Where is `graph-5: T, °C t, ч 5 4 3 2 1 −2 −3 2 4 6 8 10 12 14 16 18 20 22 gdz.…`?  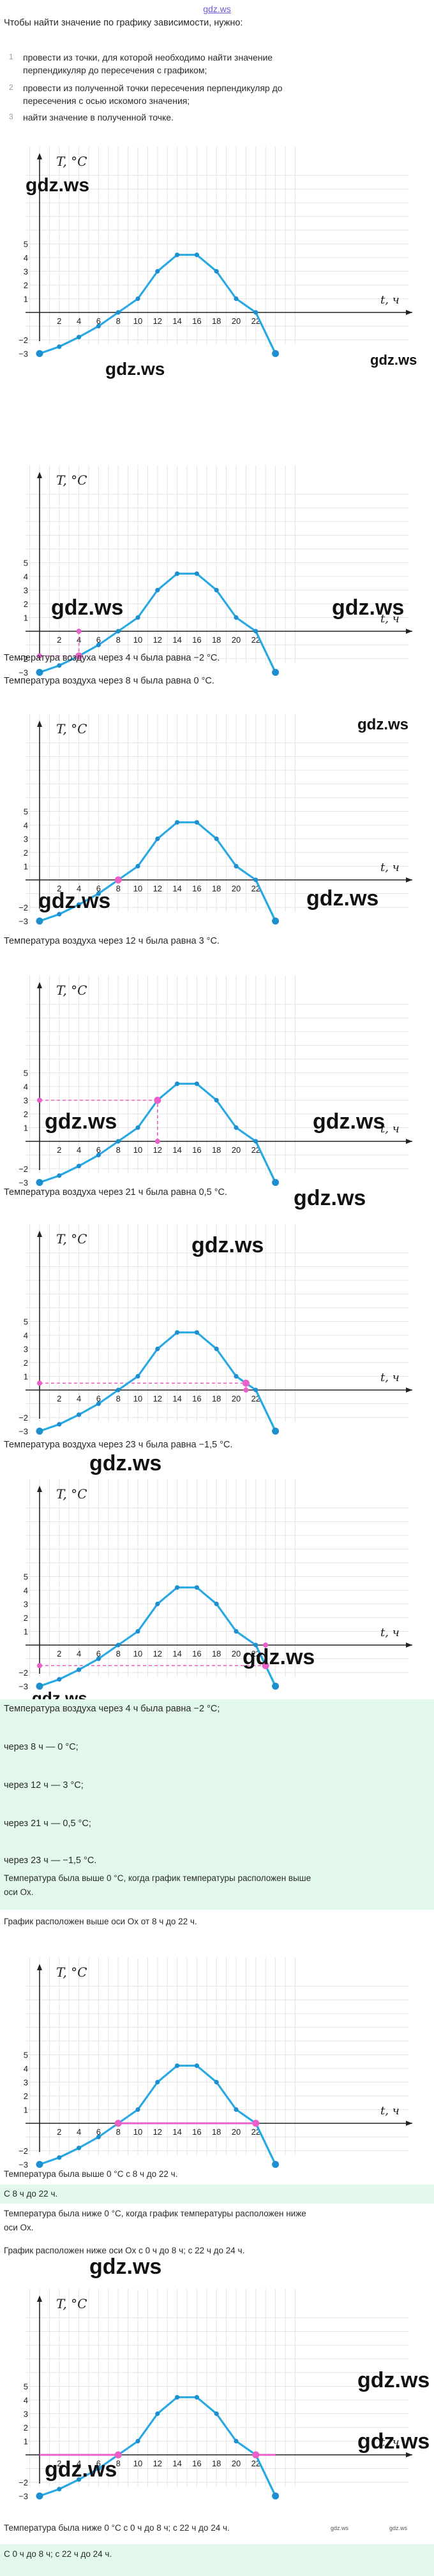
graph-5: T, °C t, ч 5 4 3 2 1 −2 −3 2 4 6 8 10 12 14 16 18 20 22 gdz.… is located at coordinates (217, 1311).